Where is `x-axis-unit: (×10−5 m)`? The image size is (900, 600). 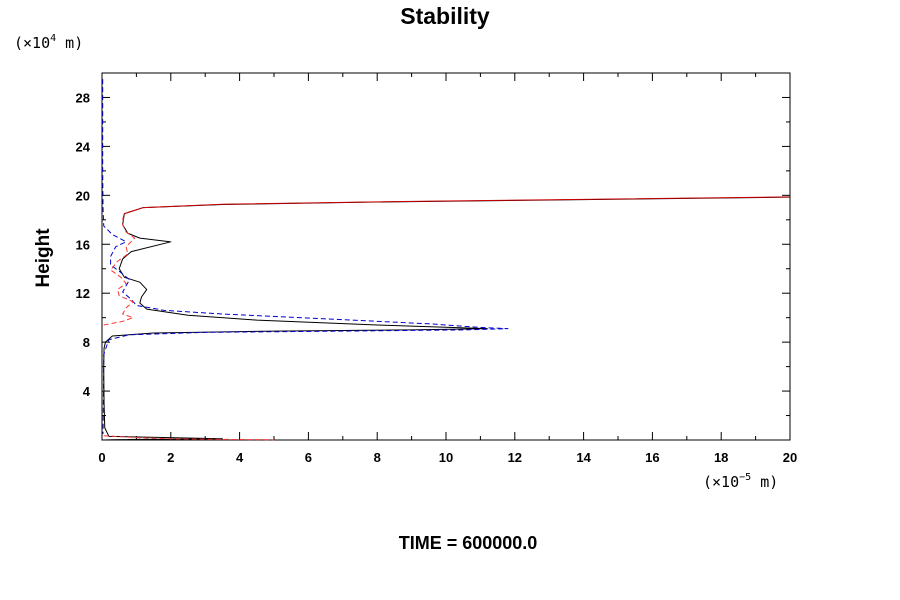 x-axis-unit: (×10−5 m) is located at coordinates (740, 481).